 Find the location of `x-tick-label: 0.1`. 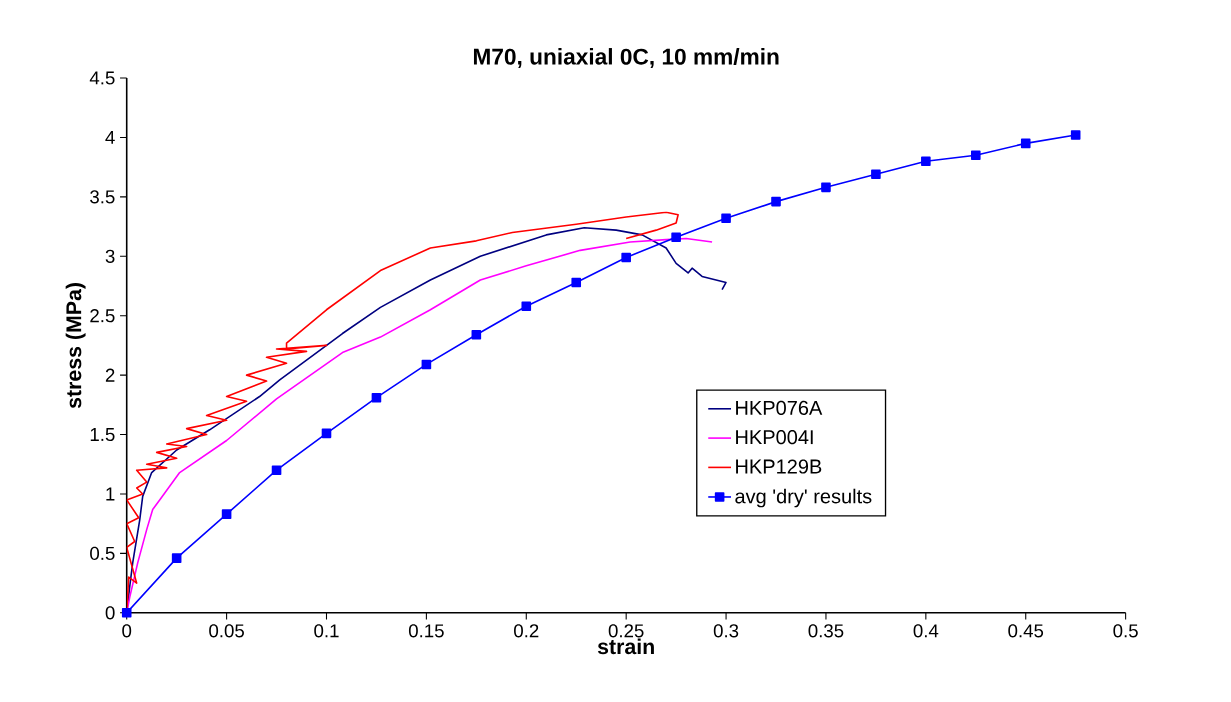

x-tick-label: 0.1 is located at coordinates (326, 631).